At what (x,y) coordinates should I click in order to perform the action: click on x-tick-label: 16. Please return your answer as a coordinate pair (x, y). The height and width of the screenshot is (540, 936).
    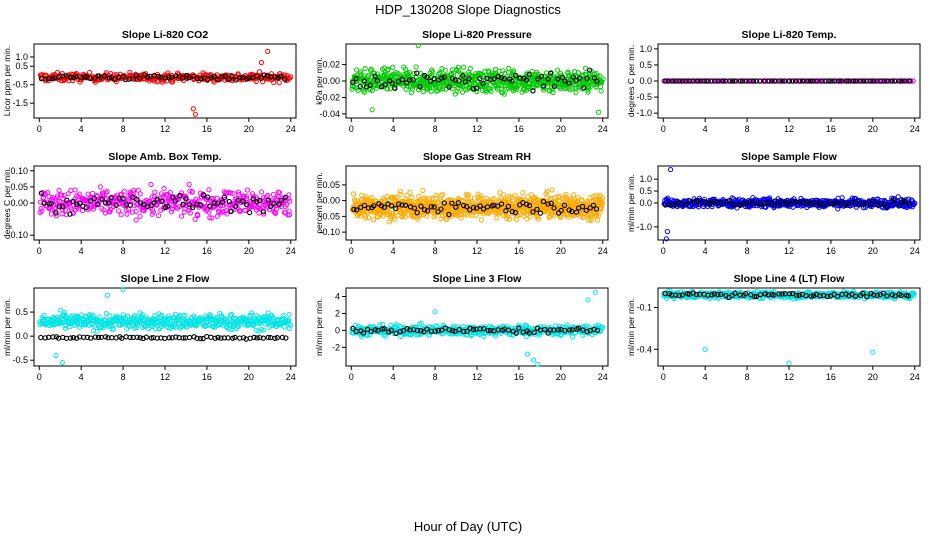
    Looking at the image, I should click on (519, 251).